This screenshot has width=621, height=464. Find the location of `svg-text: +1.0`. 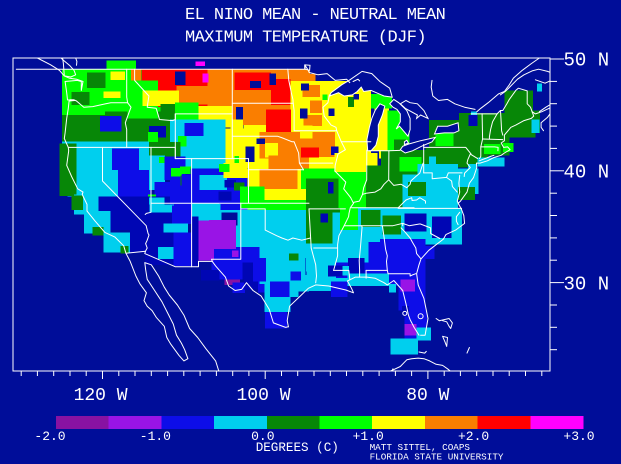

svg-text: +1.0 is located at coordinates (368, 436).